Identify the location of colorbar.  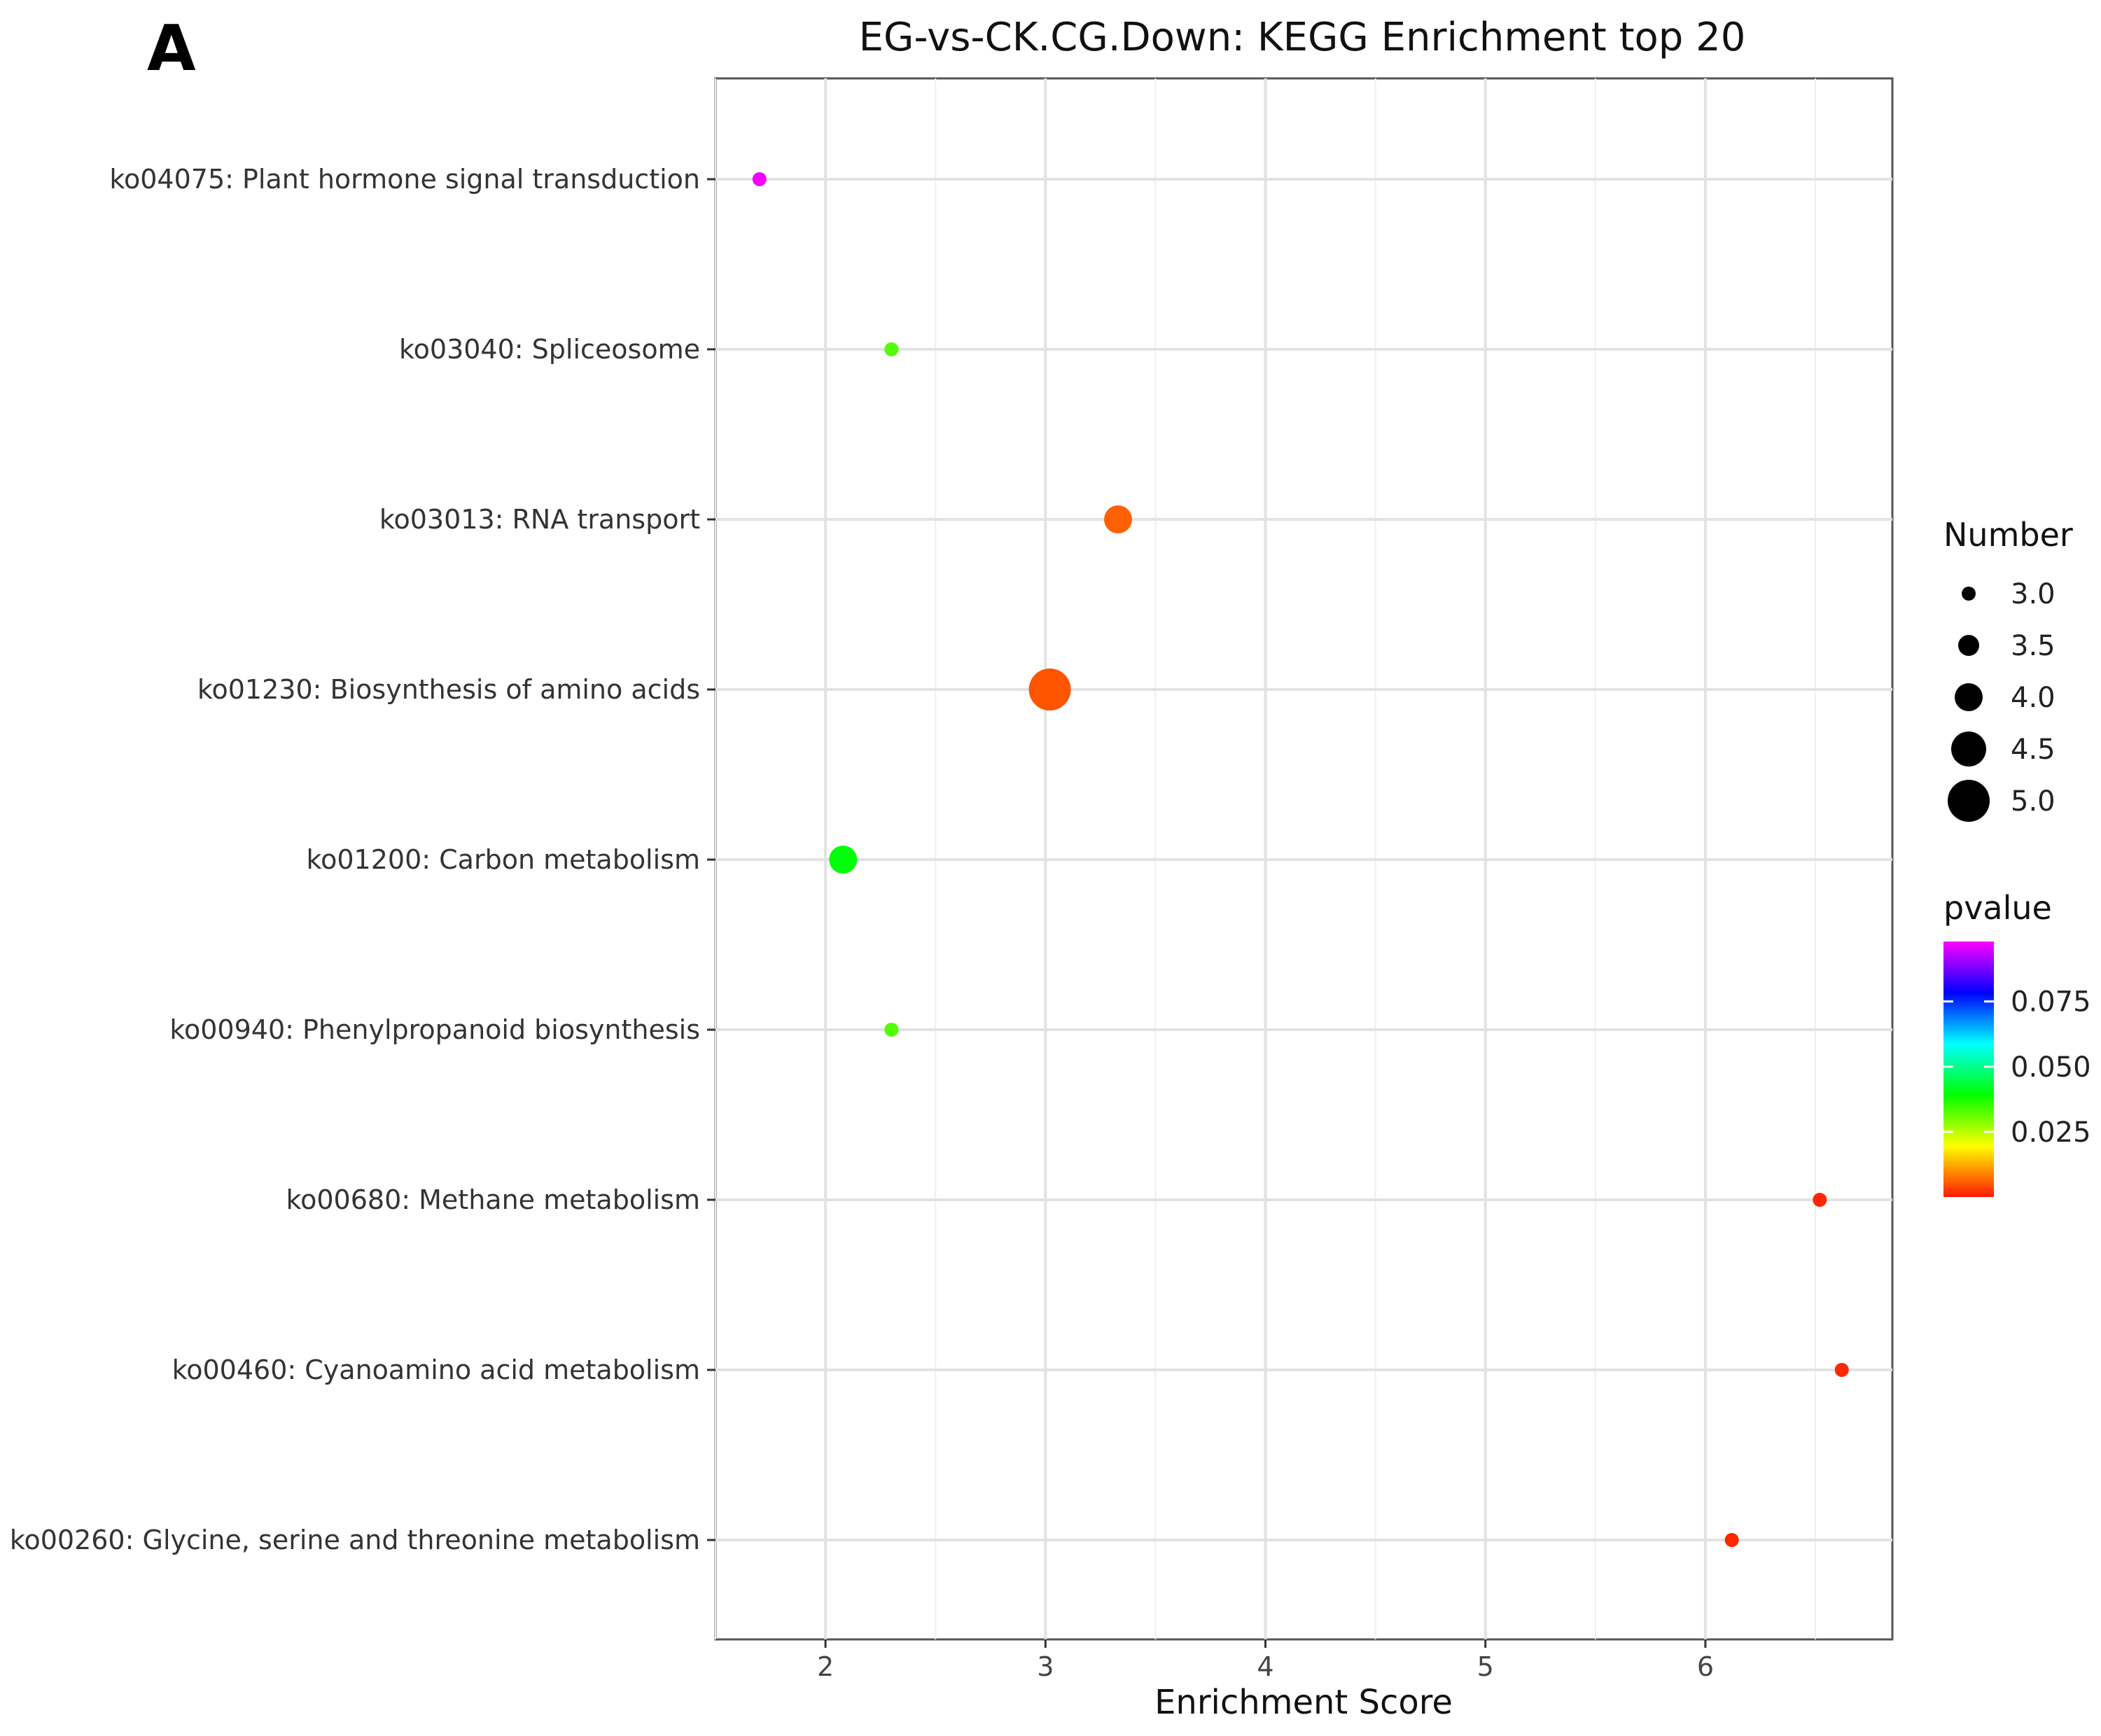
(1969, 1069).